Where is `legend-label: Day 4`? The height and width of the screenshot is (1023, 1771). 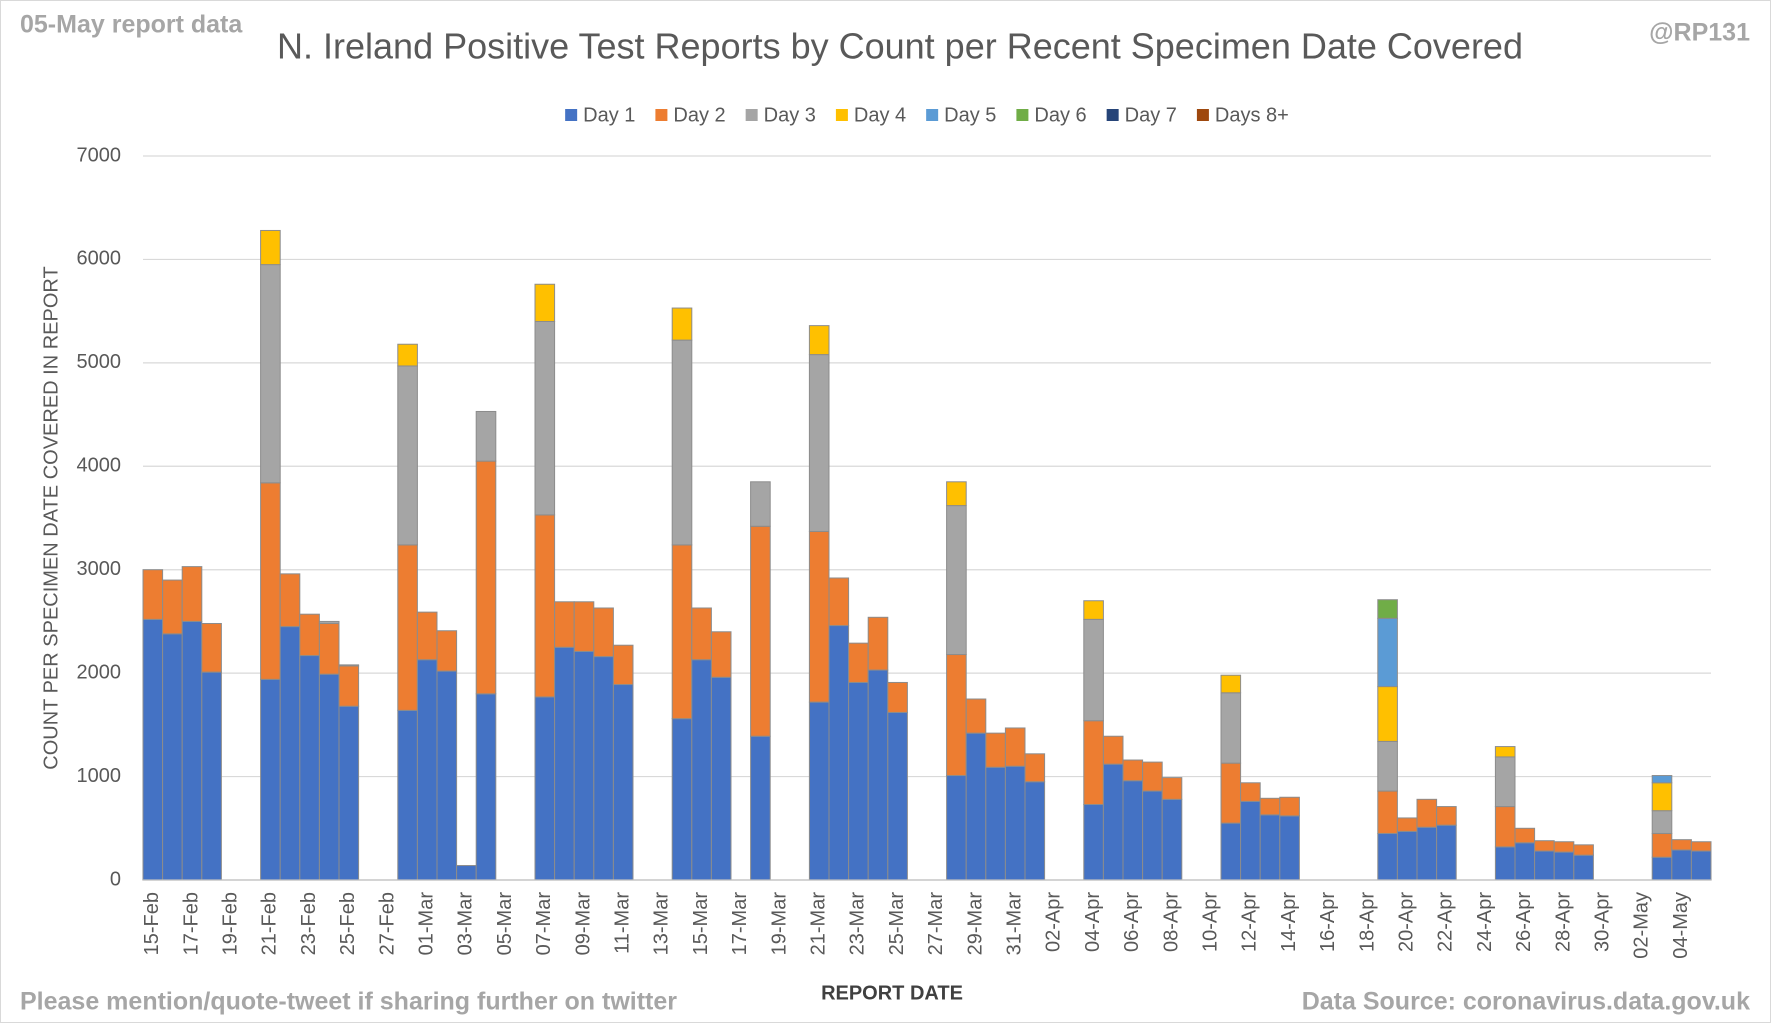
legend-label: Day 4 is located at coordinates (880, 115).